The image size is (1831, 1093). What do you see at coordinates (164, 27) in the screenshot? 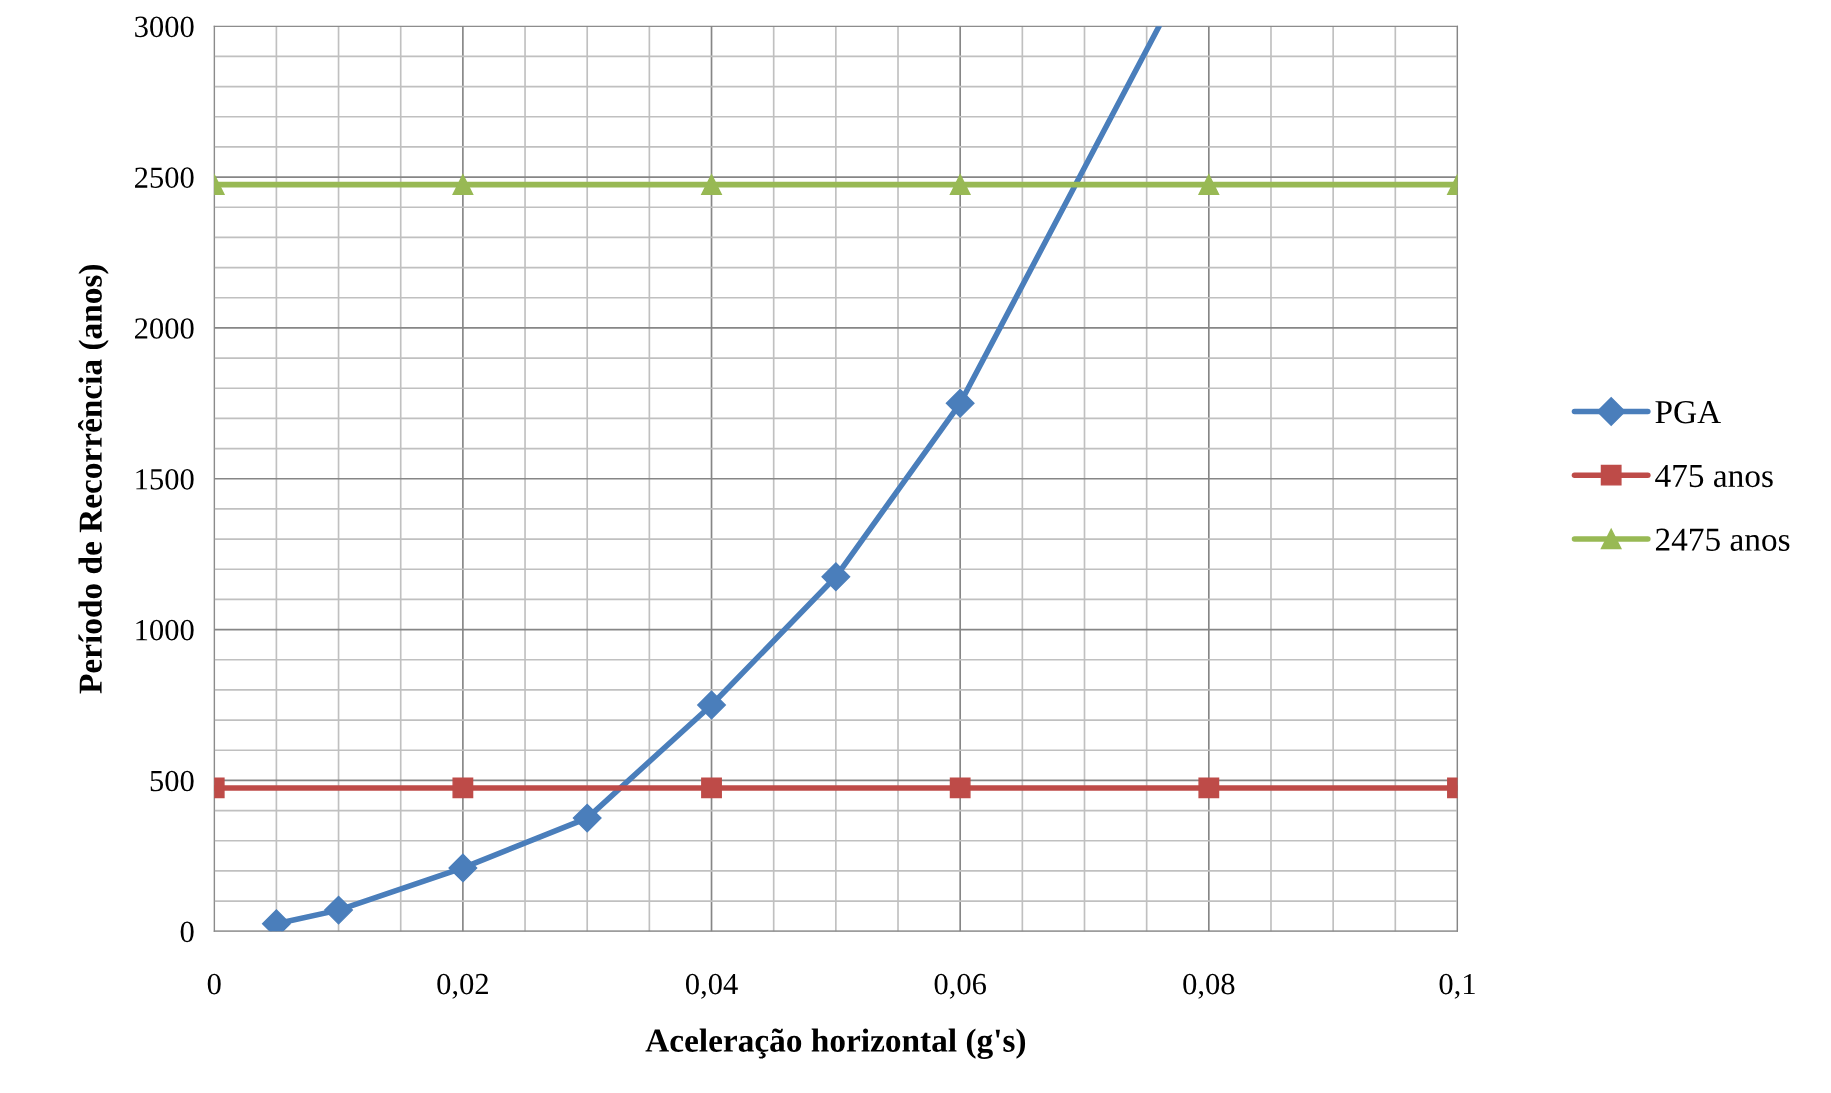
I see `y-tick-label: 3000` at bounding box center [164, 27].